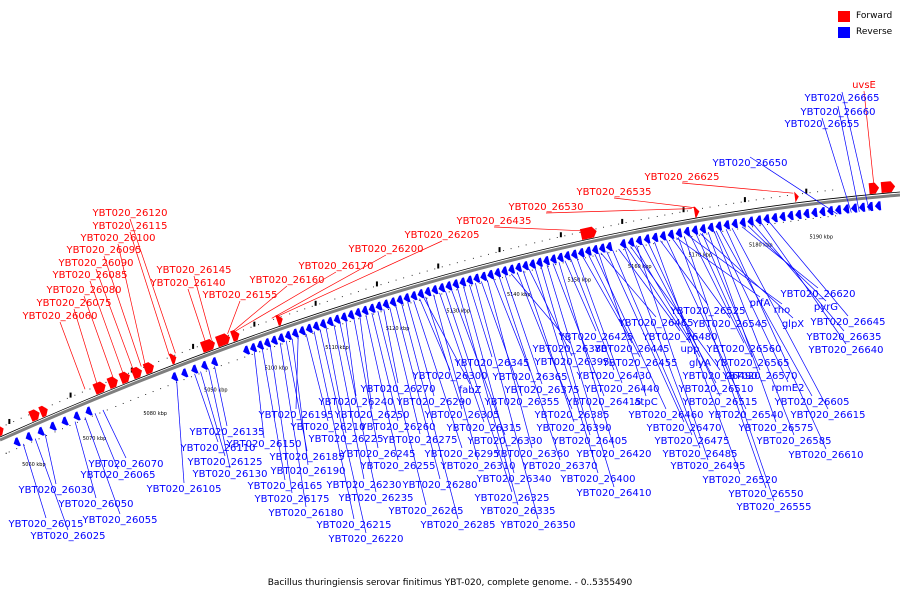  I want to click on forward-gene-label: YBT020_26090, so click(96, 263).